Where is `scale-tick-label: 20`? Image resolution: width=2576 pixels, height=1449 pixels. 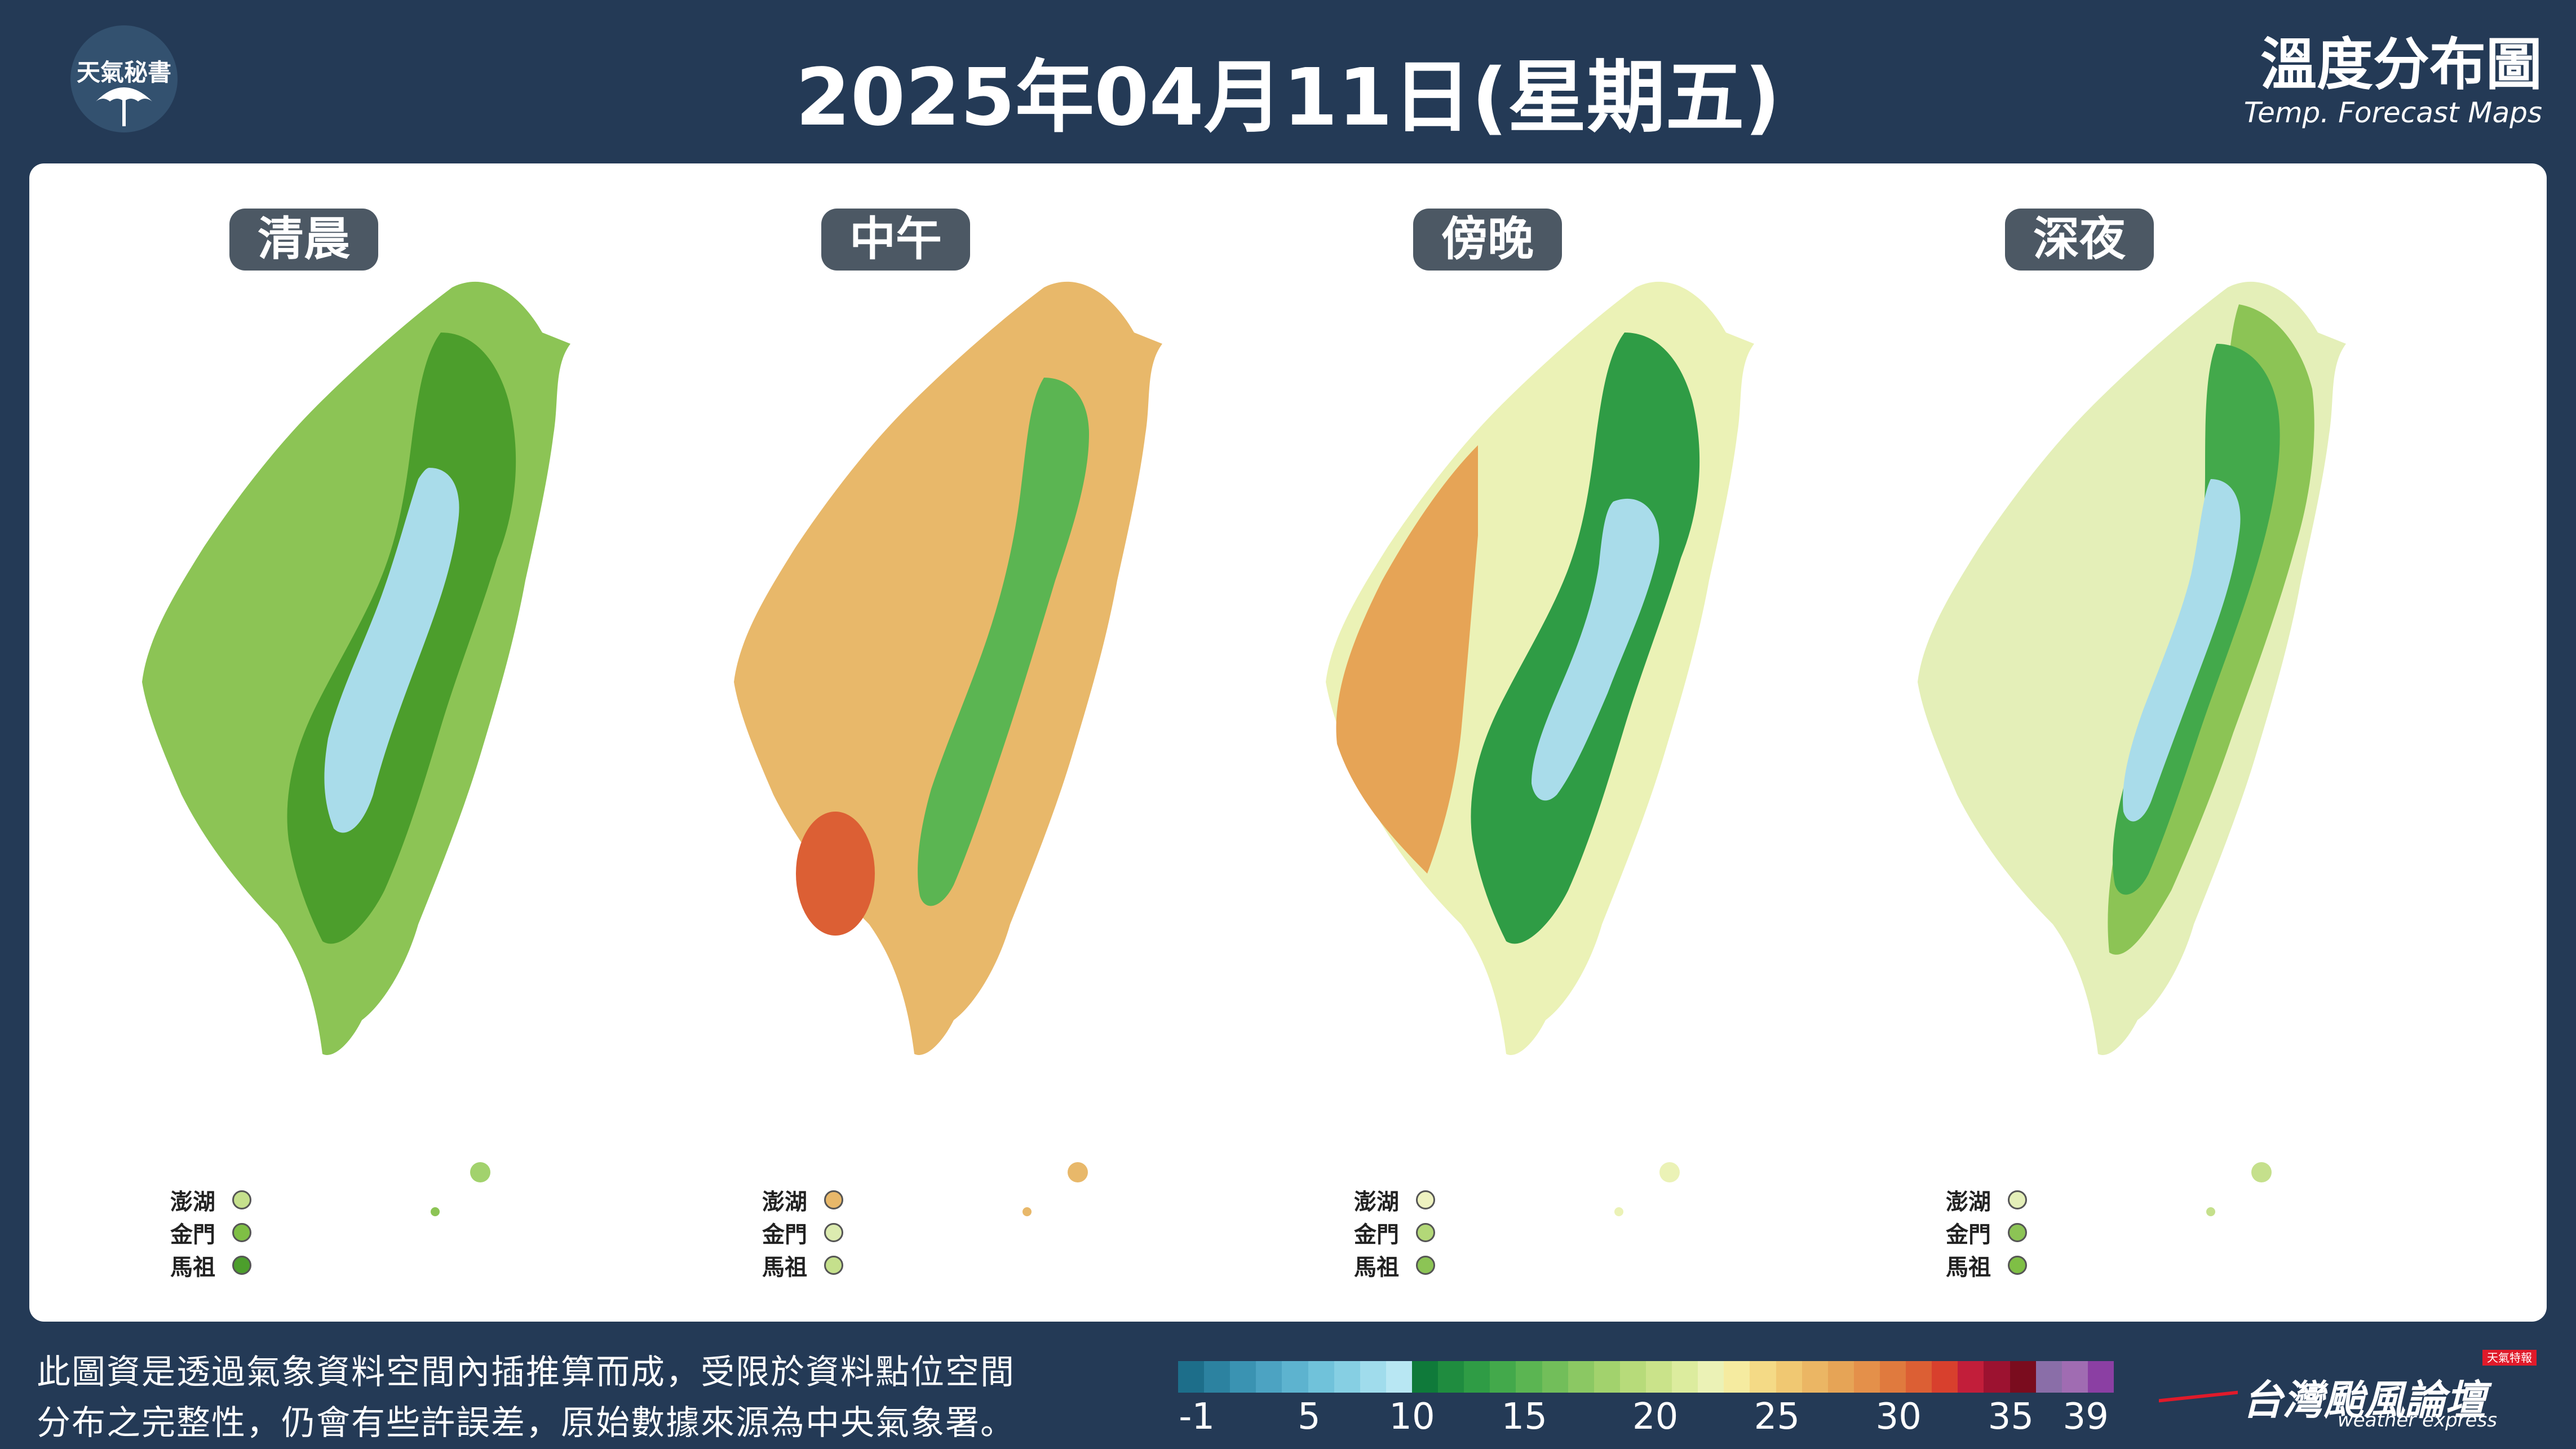
scale-tick-label: 20 is located at coordinates (1655, 1417).